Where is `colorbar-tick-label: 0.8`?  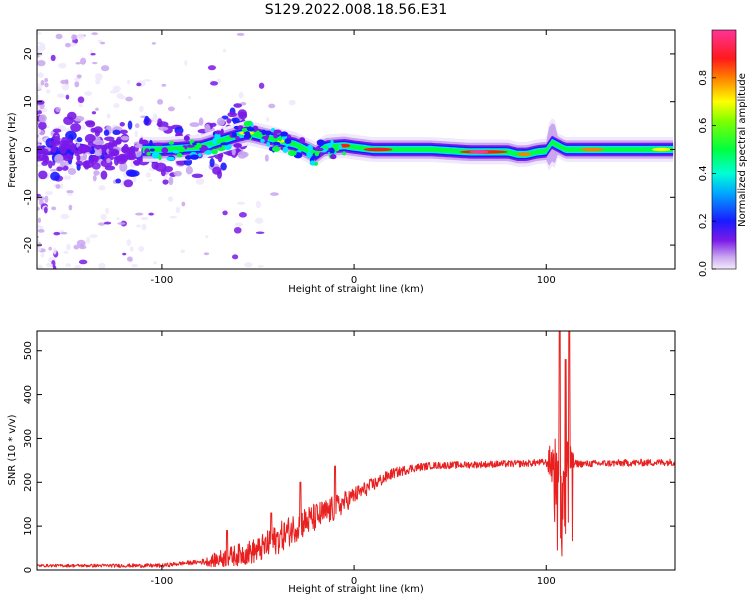
colorbar-tick-label: 0.8 is located at coordinates (703, 78).